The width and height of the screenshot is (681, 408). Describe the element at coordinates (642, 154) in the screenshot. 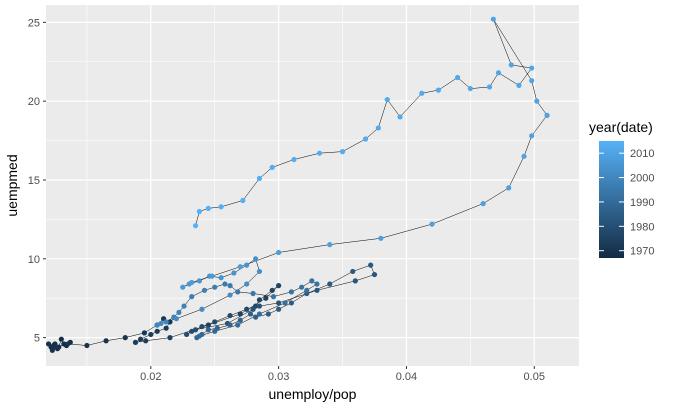

I see `legend-label: 2010` at that location.